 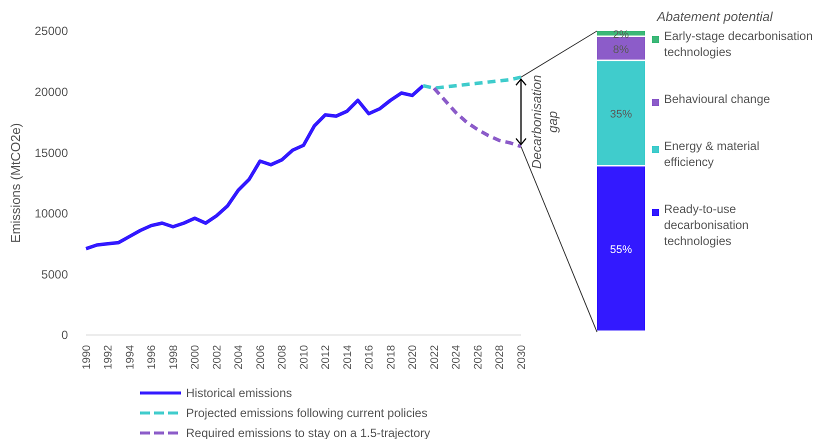 What do you see at coordinates (706, 225) in the screenshot?
I see `legend-label: Ready-to-use decarbonisation technologies` at bounding box center [706, 225].